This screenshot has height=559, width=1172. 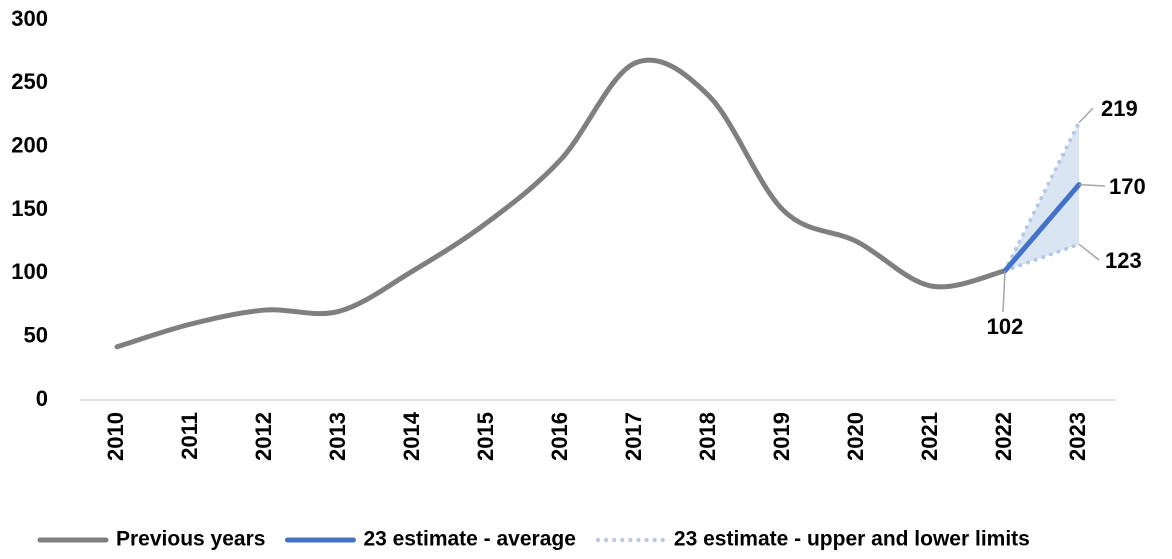 I want to click on estimate-band, so click(x=1042, y=196).